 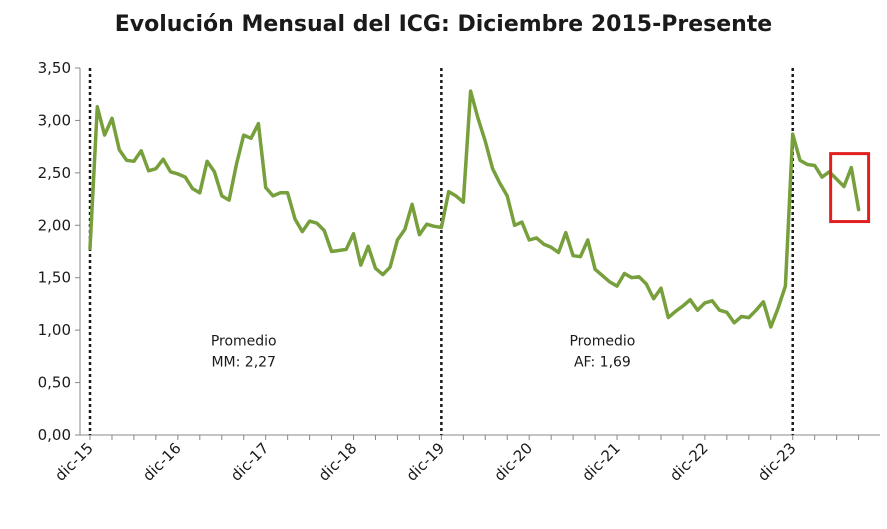 I want to click on y-tick-label: 0,50, so click(x=54, y=383).